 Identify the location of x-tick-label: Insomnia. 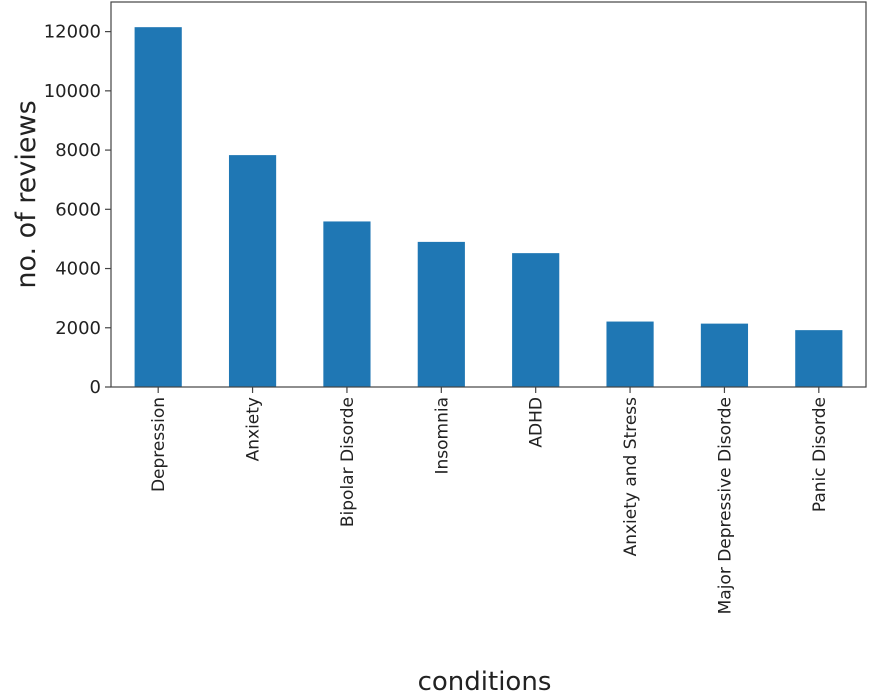
(442, 436).